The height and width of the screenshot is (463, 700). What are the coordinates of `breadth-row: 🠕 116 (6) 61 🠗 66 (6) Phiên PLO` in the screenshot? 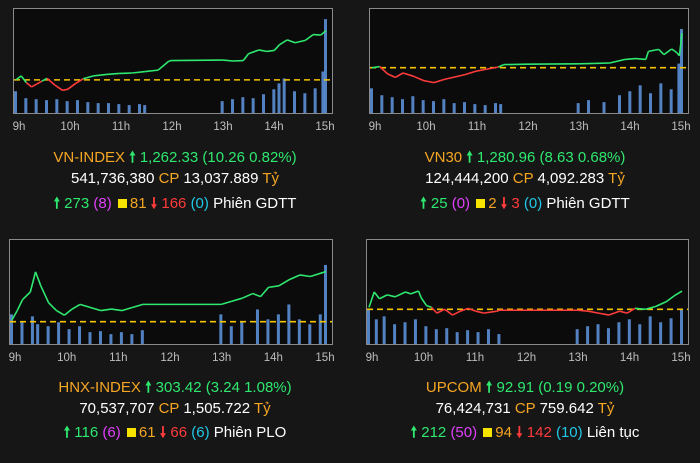 It's located at (175, 434).